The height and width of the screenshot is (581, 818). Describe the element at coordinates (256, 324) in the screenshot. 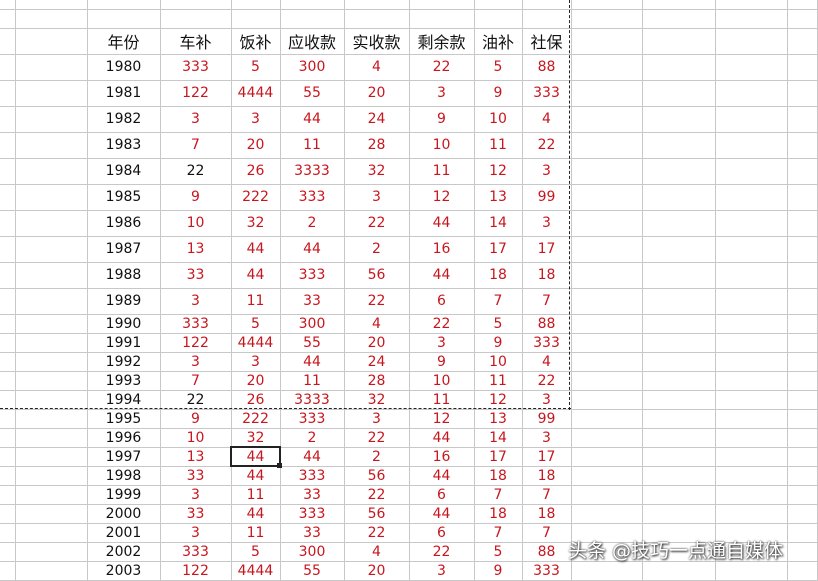

I see `value-cell: 5` at that location.